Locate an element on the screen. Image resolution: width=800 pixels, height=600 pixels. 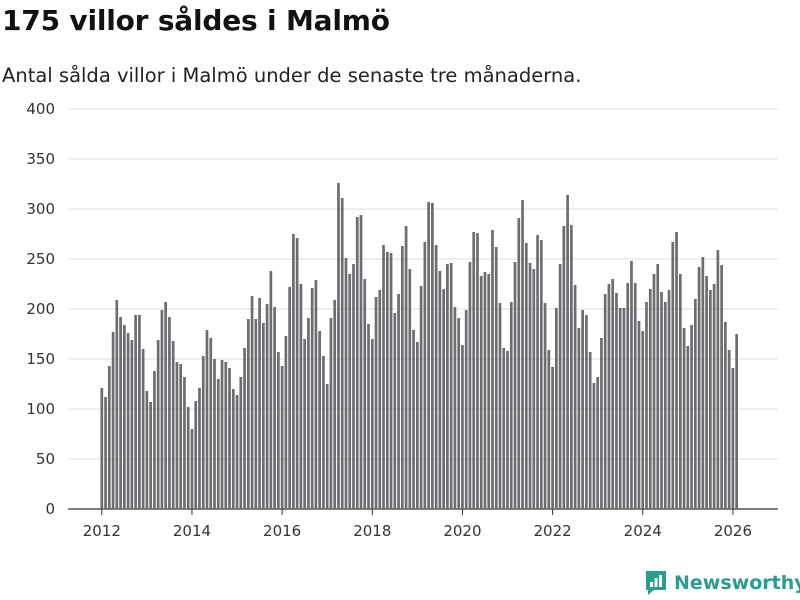
y-tick-label: 50 is located at coordinates (45, 459).